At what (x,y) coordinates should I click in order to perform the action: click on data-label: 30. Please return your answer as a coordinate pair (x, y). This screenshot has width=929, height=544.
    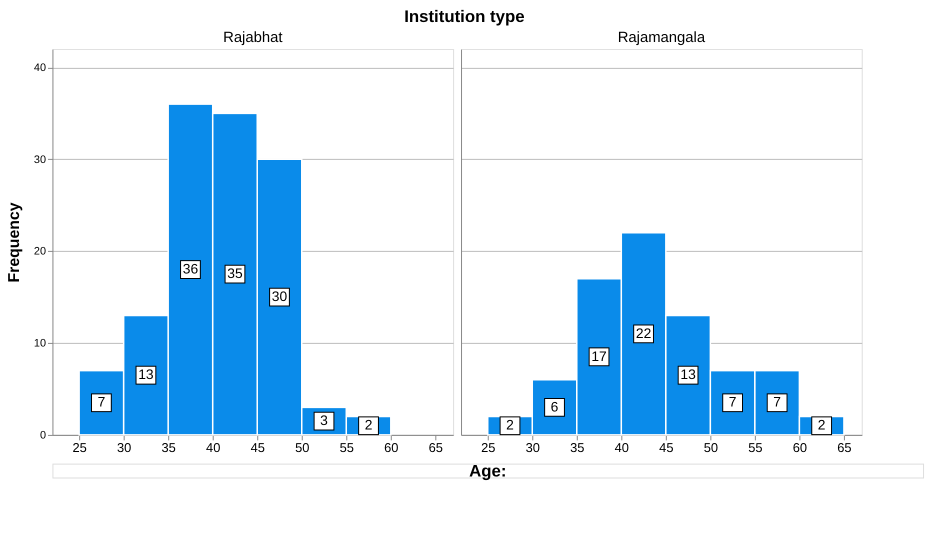
    Looking at the image, I should click on (280, 296).